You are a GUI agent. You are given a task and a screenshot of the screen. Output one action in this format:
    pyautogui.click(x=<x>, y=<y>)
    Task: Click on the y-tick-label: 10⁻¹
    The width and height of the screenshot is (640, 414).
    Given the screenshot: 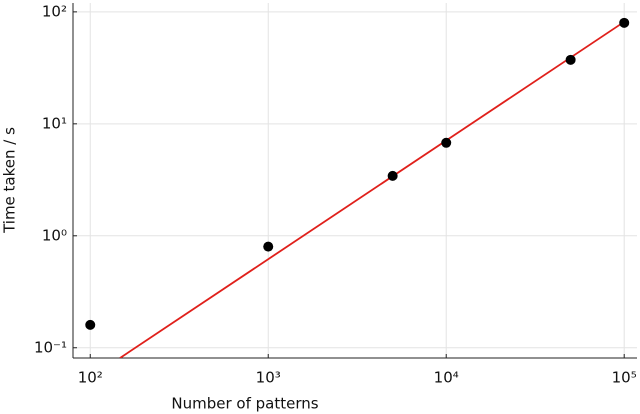 What is the action you would take?
    pyautogui.click(x=50, y=347)
    